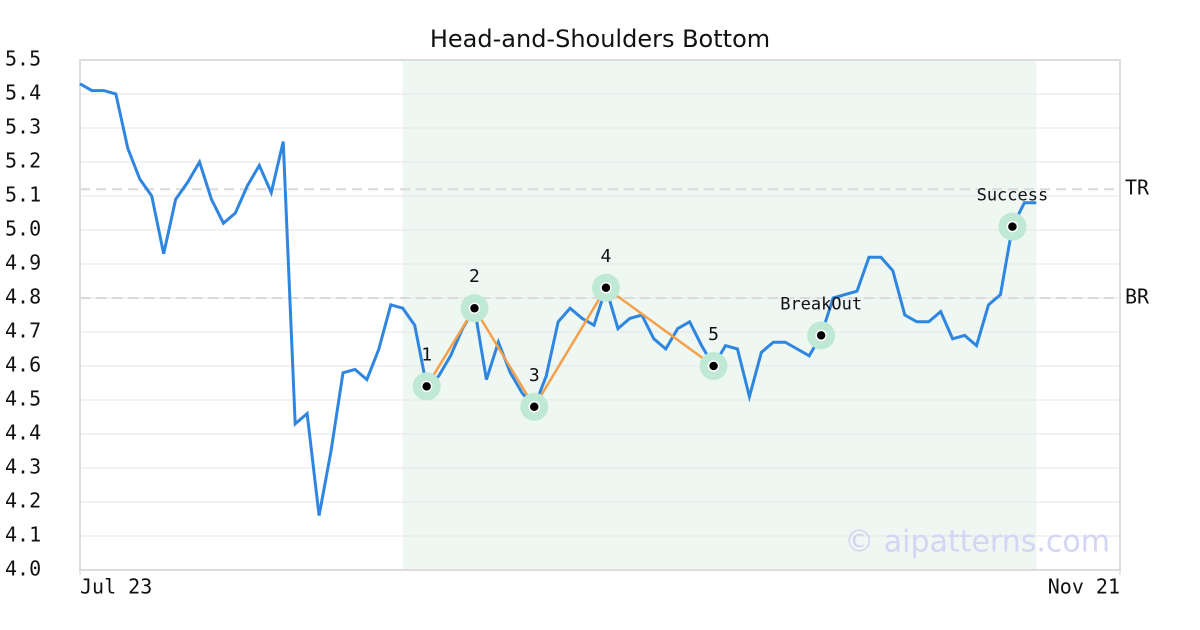  Describe the element at coordinates (23, 433) in the screenshot. I see `y-tick-label: 4.4` at that location.